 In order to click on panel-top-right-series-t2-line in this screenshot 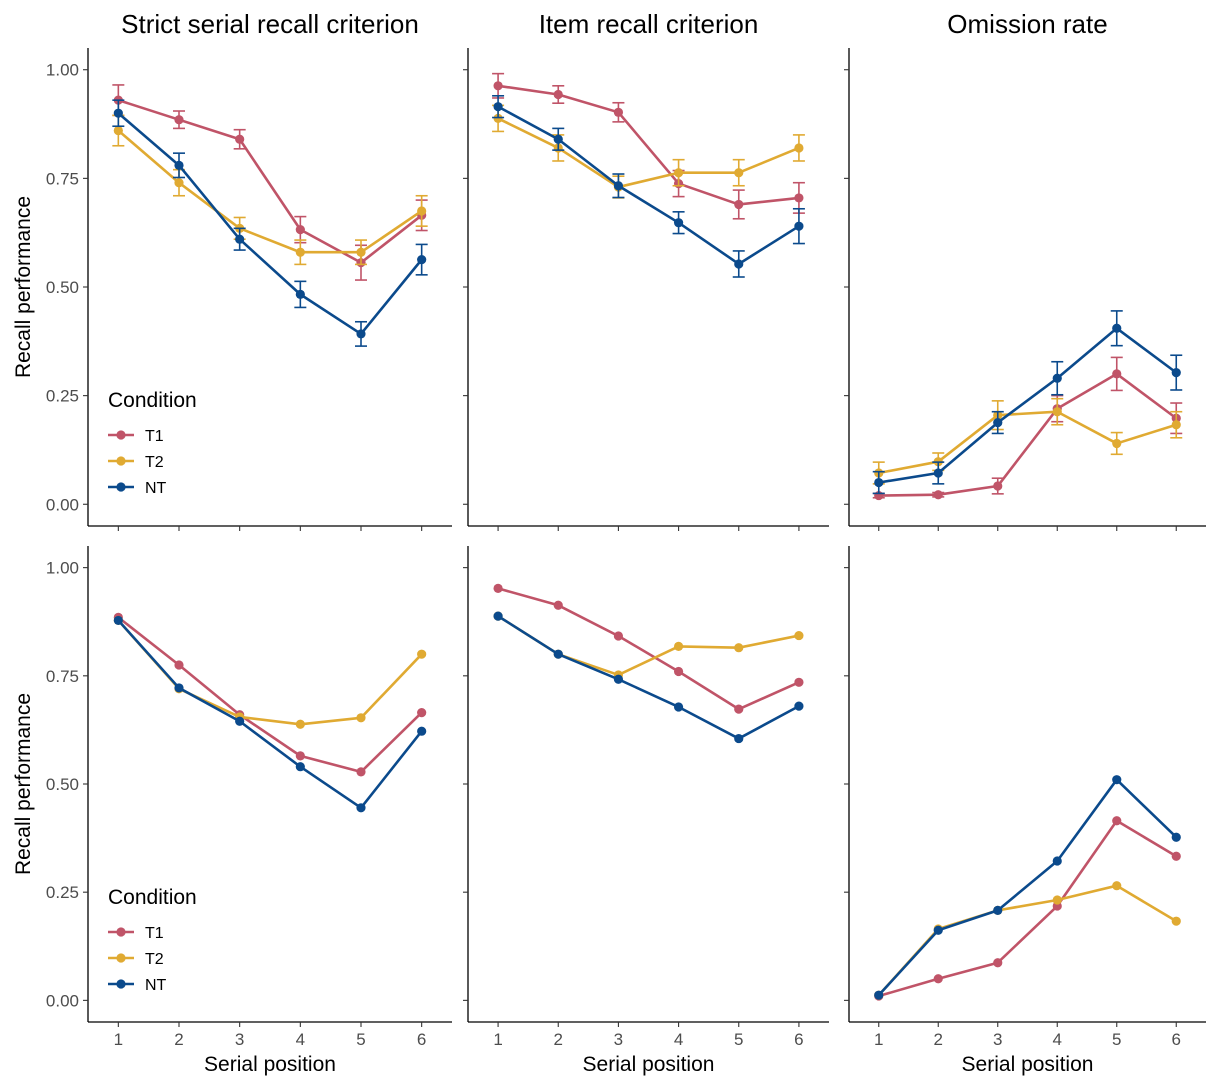, I will do `click(1027, 442)`.